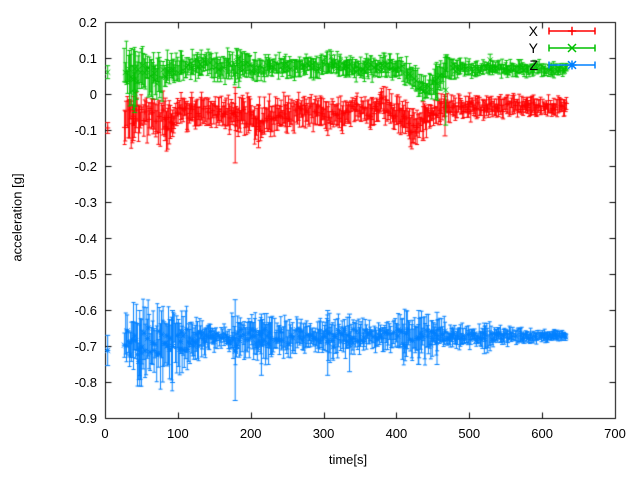 Image resolution: width=640 pixels, height=480 pixels. What do you see at coordinates (85, 166) in the screenshot?
I see `y-tick-label: -0.2` at bounding box center [85, 166].